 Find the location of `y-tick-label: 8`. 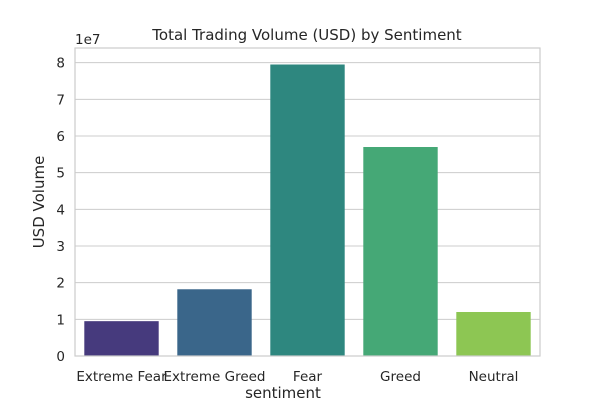

y-tick-label: 8 is located at coordinates (60, 64).